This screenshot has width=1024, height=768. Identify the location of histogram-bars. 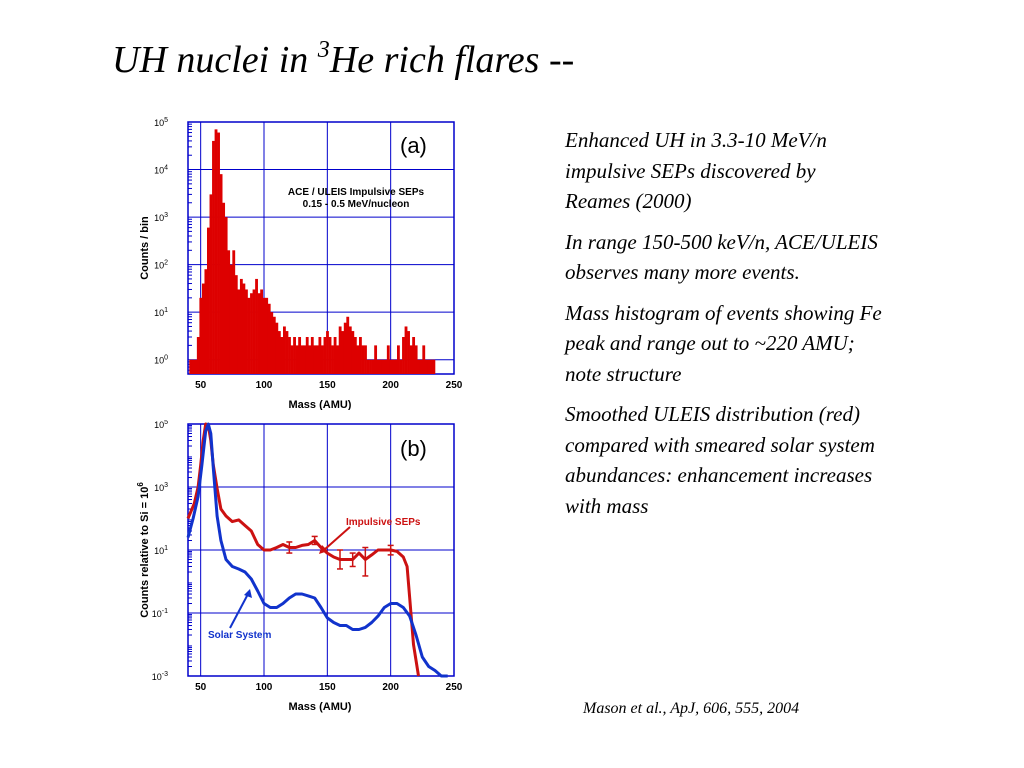
(312, 251).